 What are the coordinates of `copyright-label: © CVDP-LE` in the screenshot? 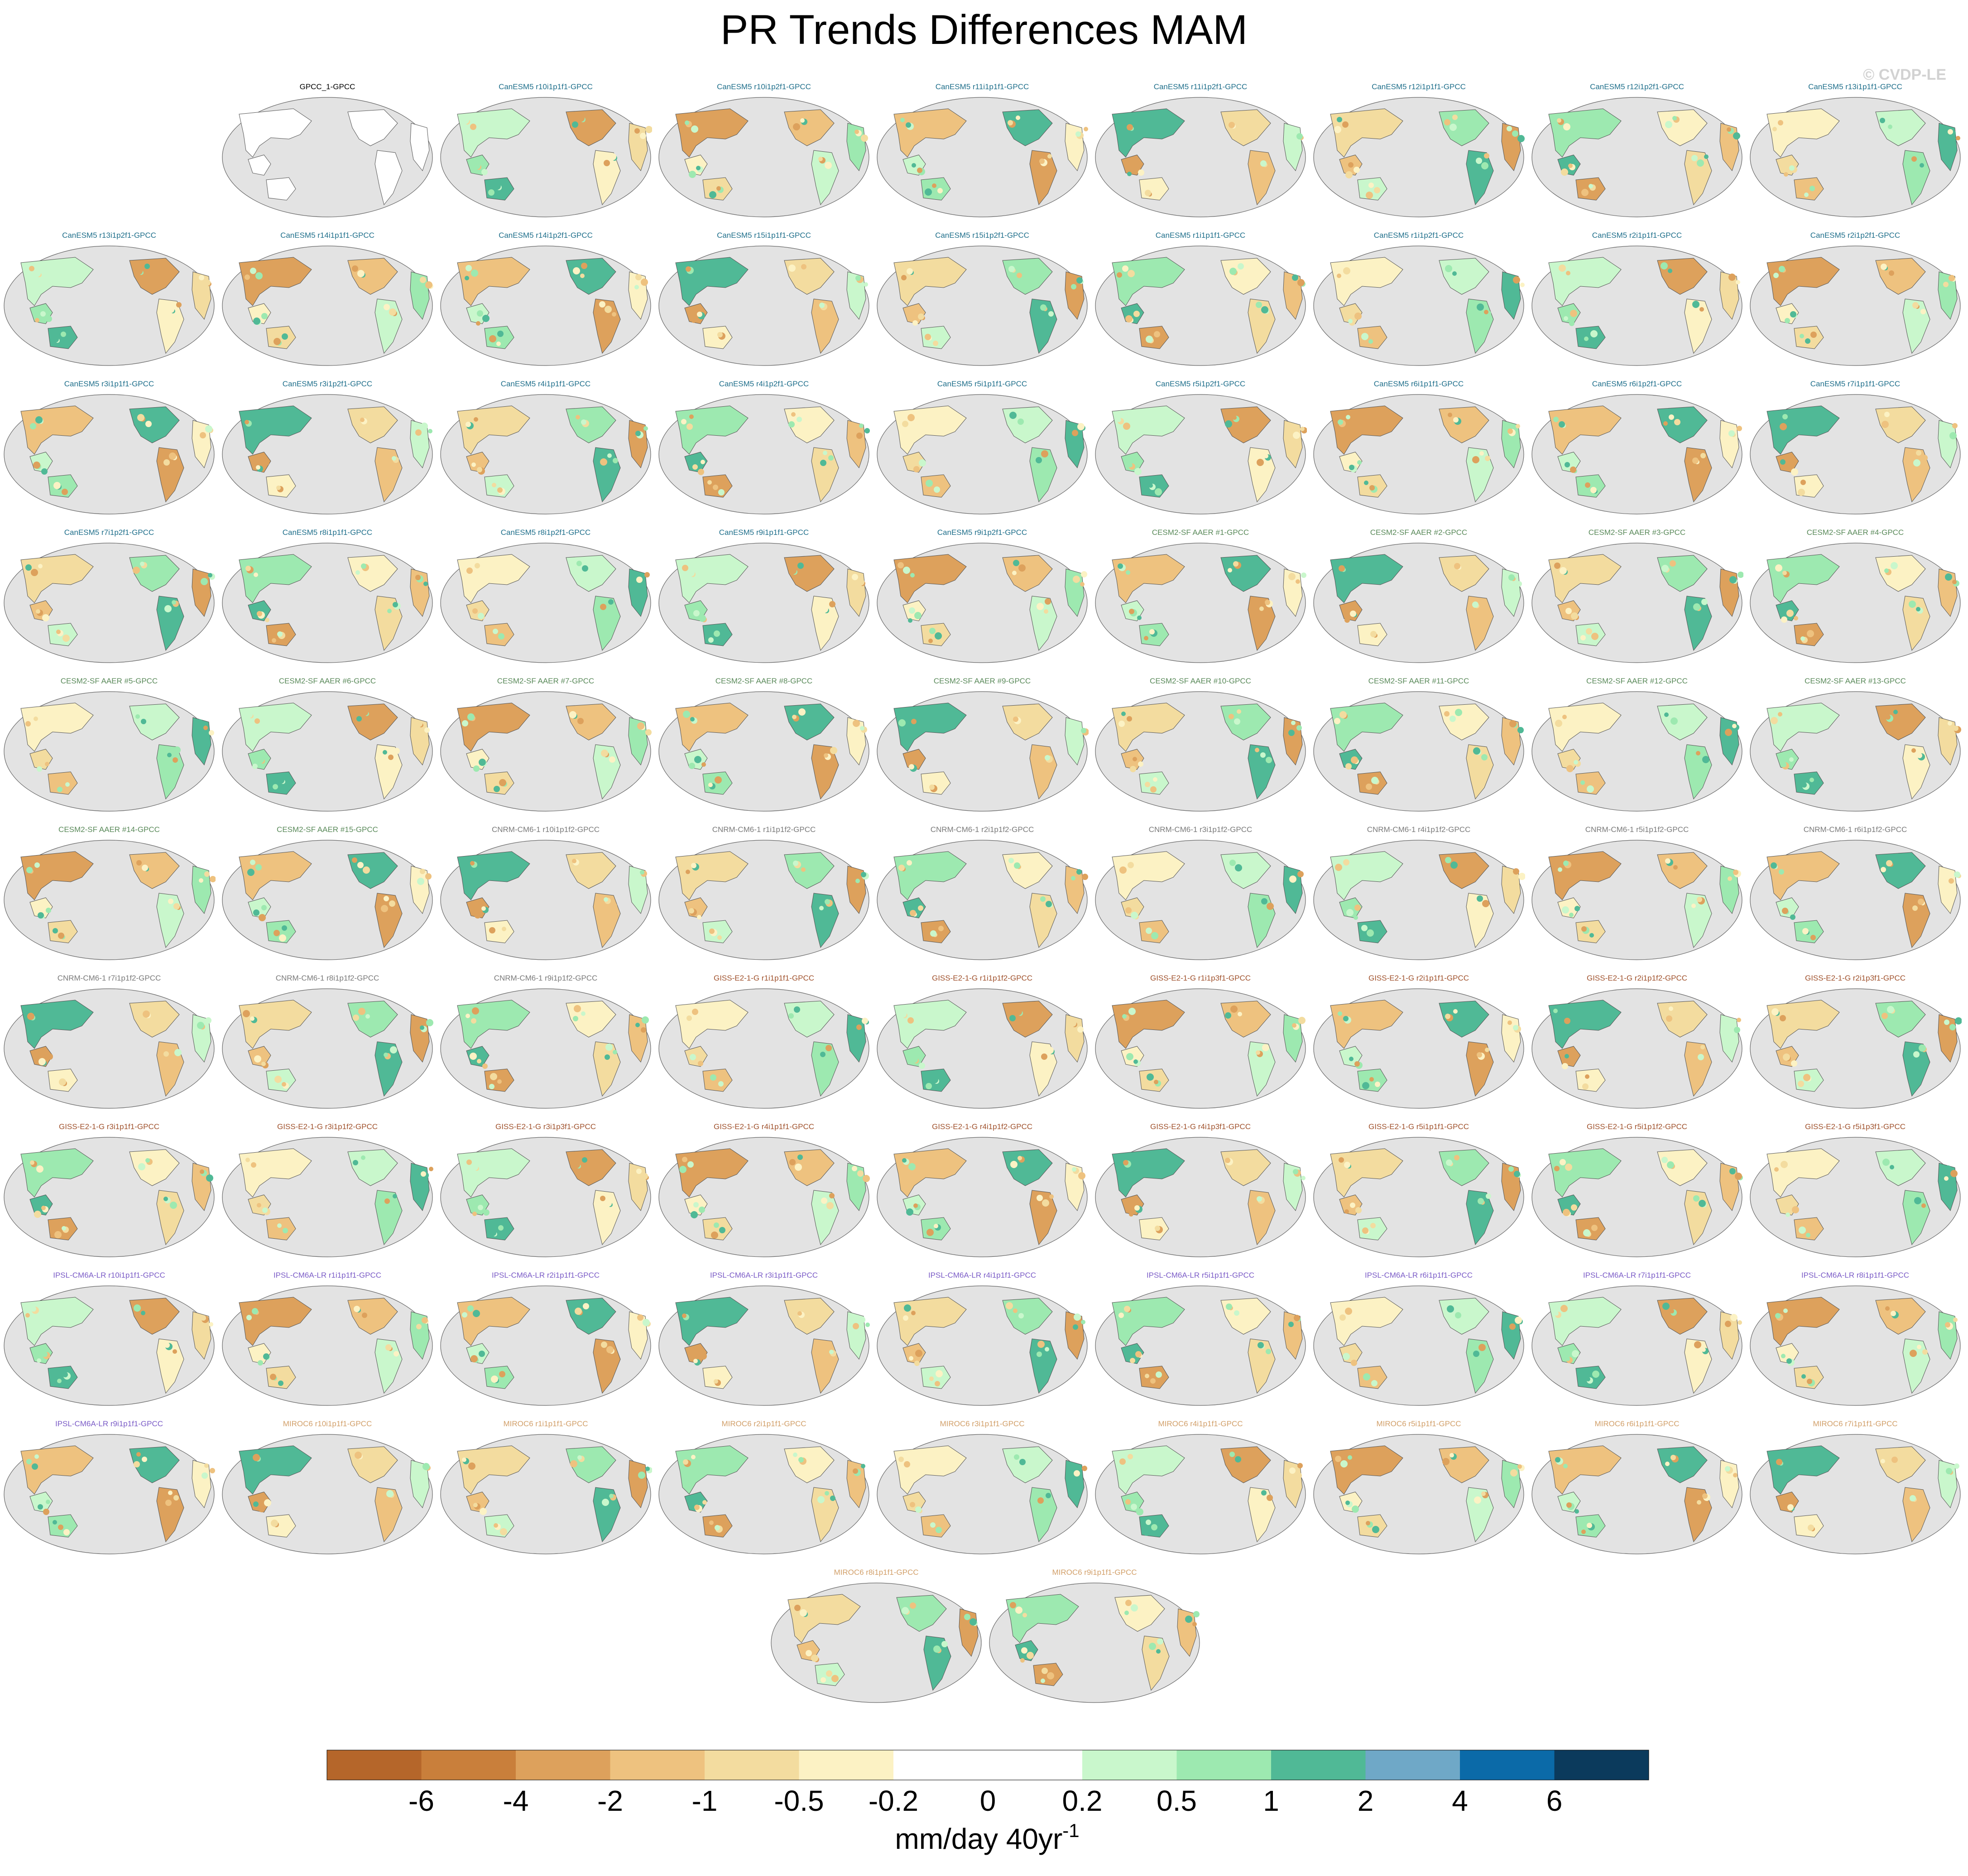 It's located at (1905, 74).